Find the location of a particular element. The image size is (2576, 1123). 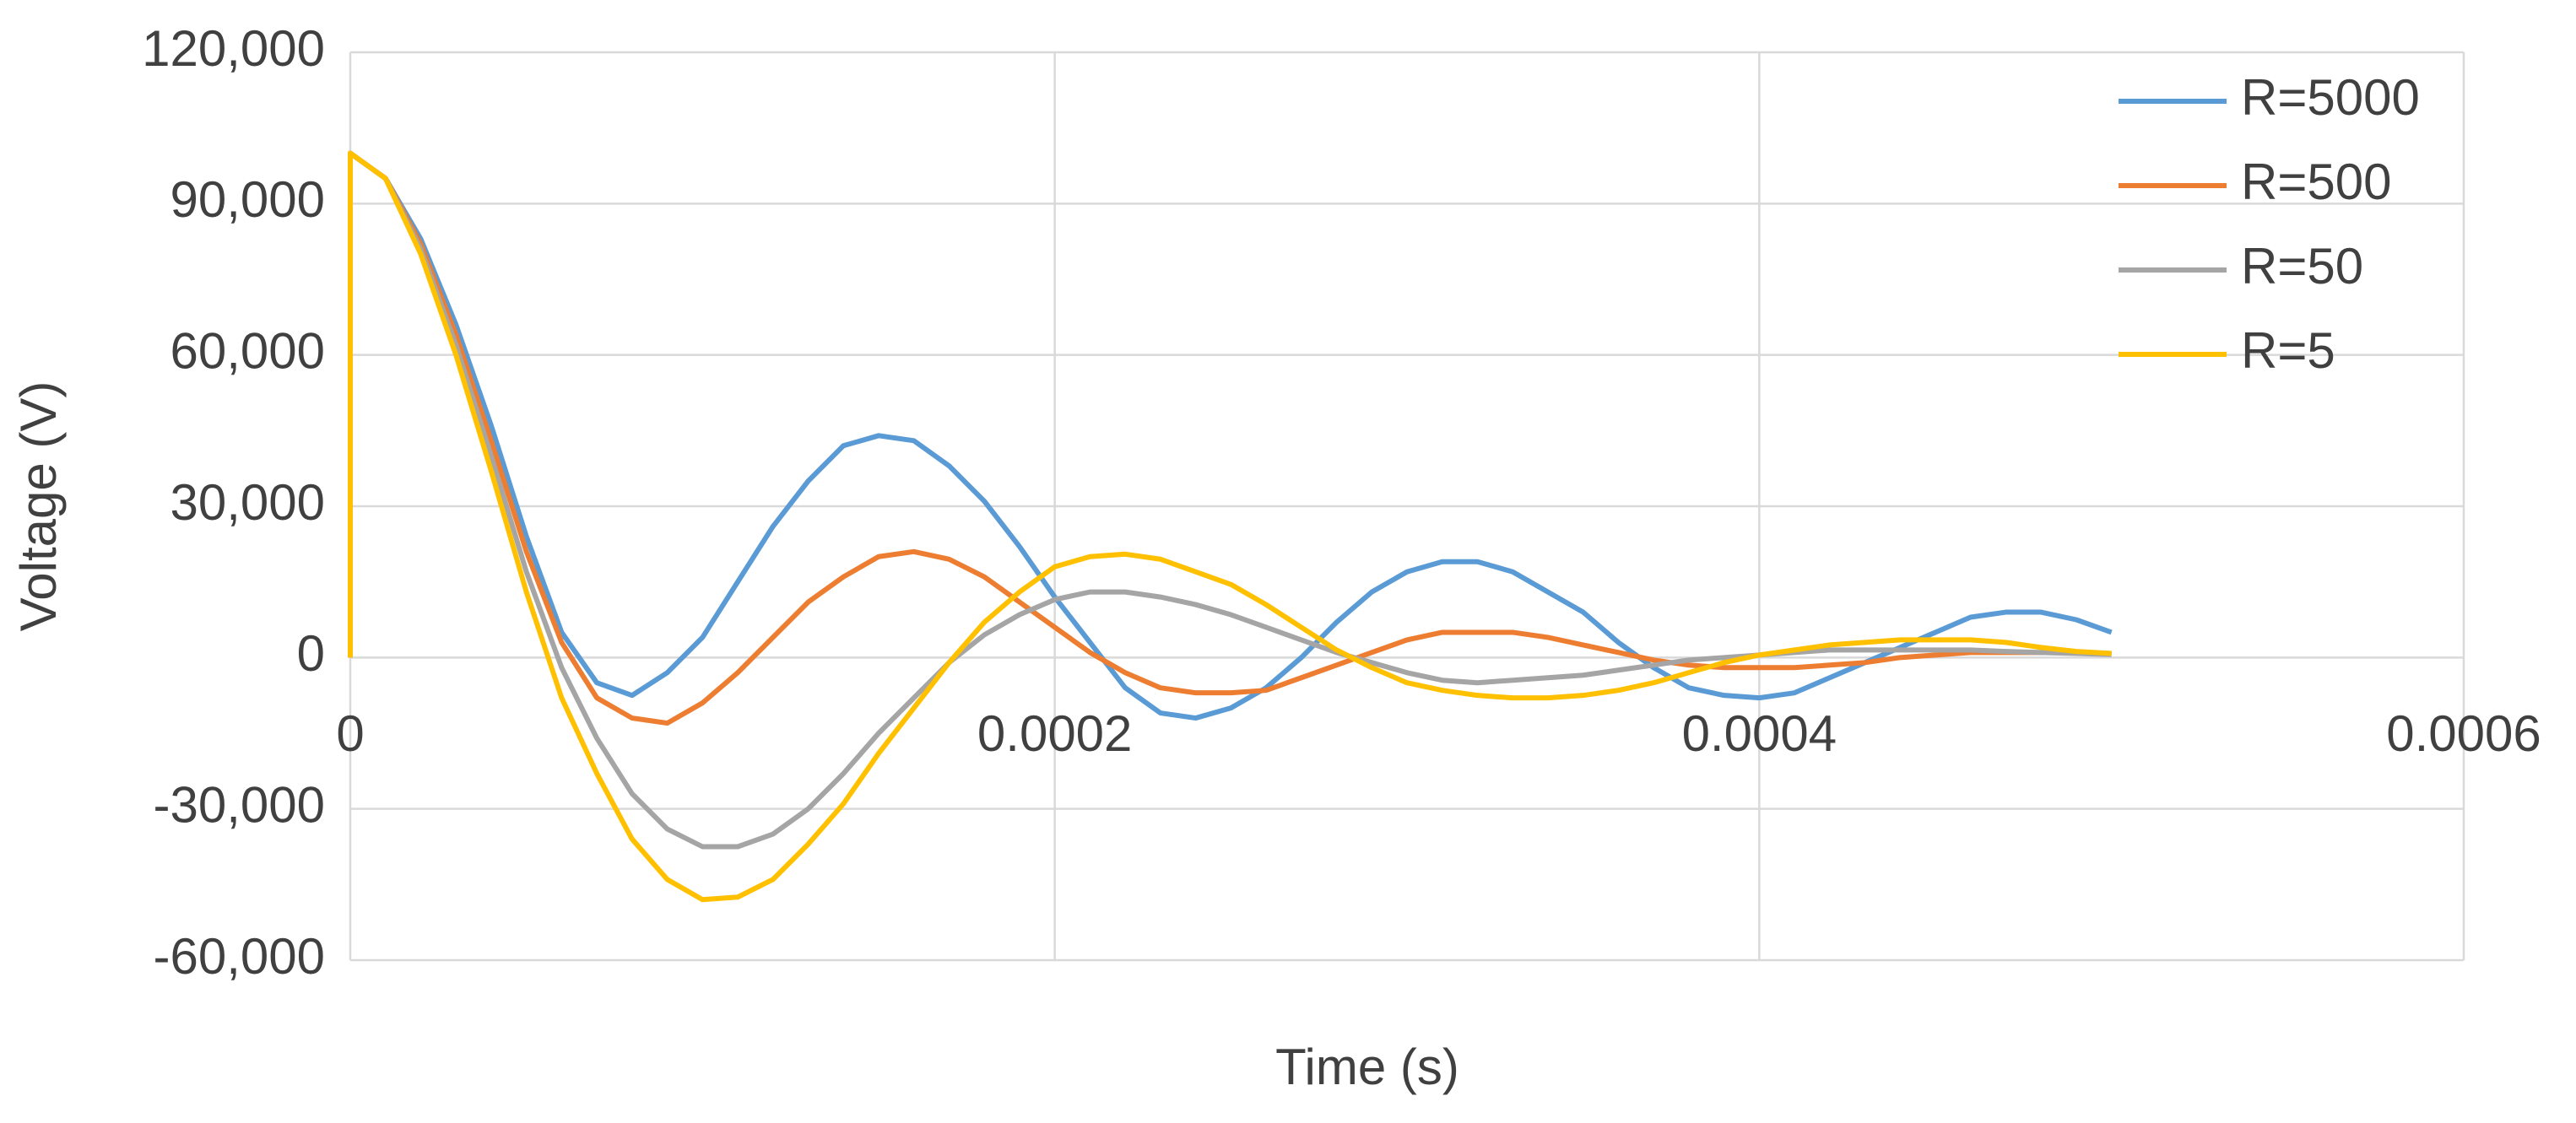

y-tick-label: -30,000 is located at coordinates (240, 805).